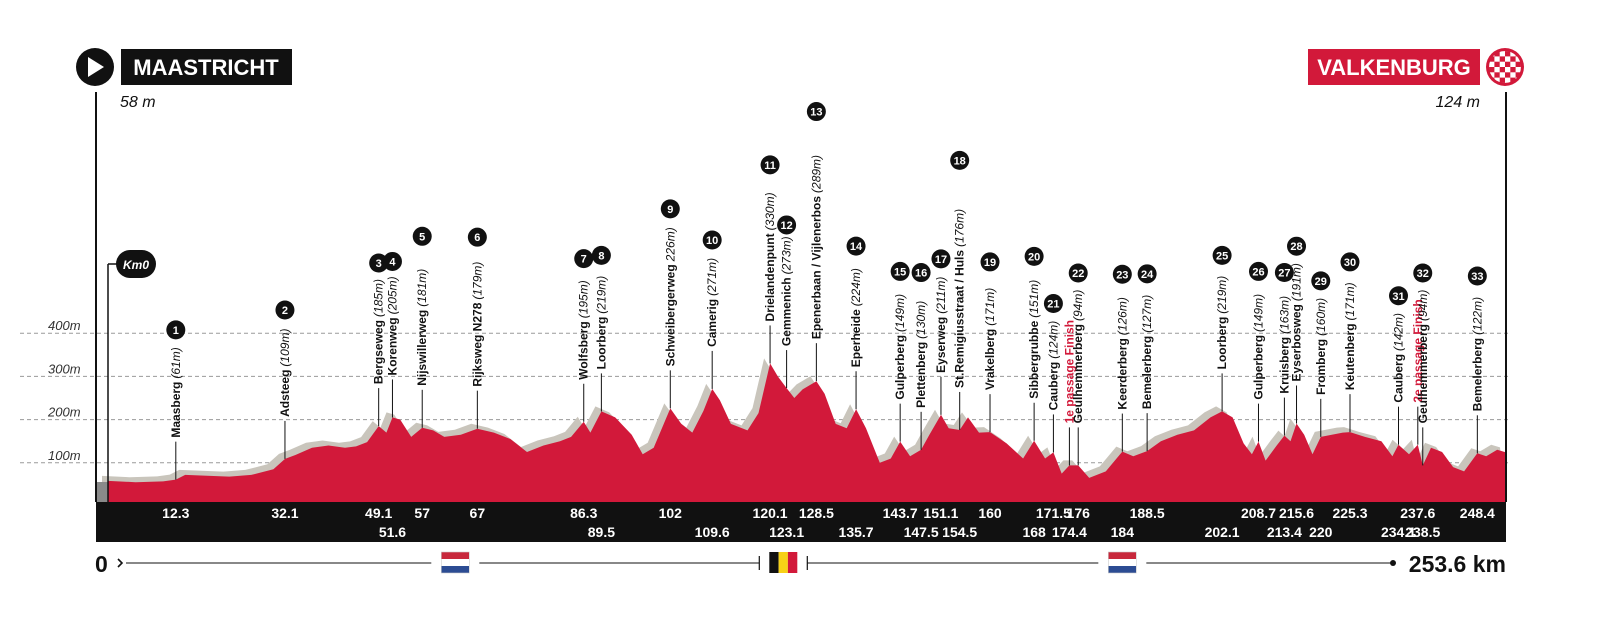 This screenshot has width=1600, height=626. What do you see at coordinates (816, 513) in the screenshot?
I see `km-tick-label: 128.5` at bounding box center [816, 513].